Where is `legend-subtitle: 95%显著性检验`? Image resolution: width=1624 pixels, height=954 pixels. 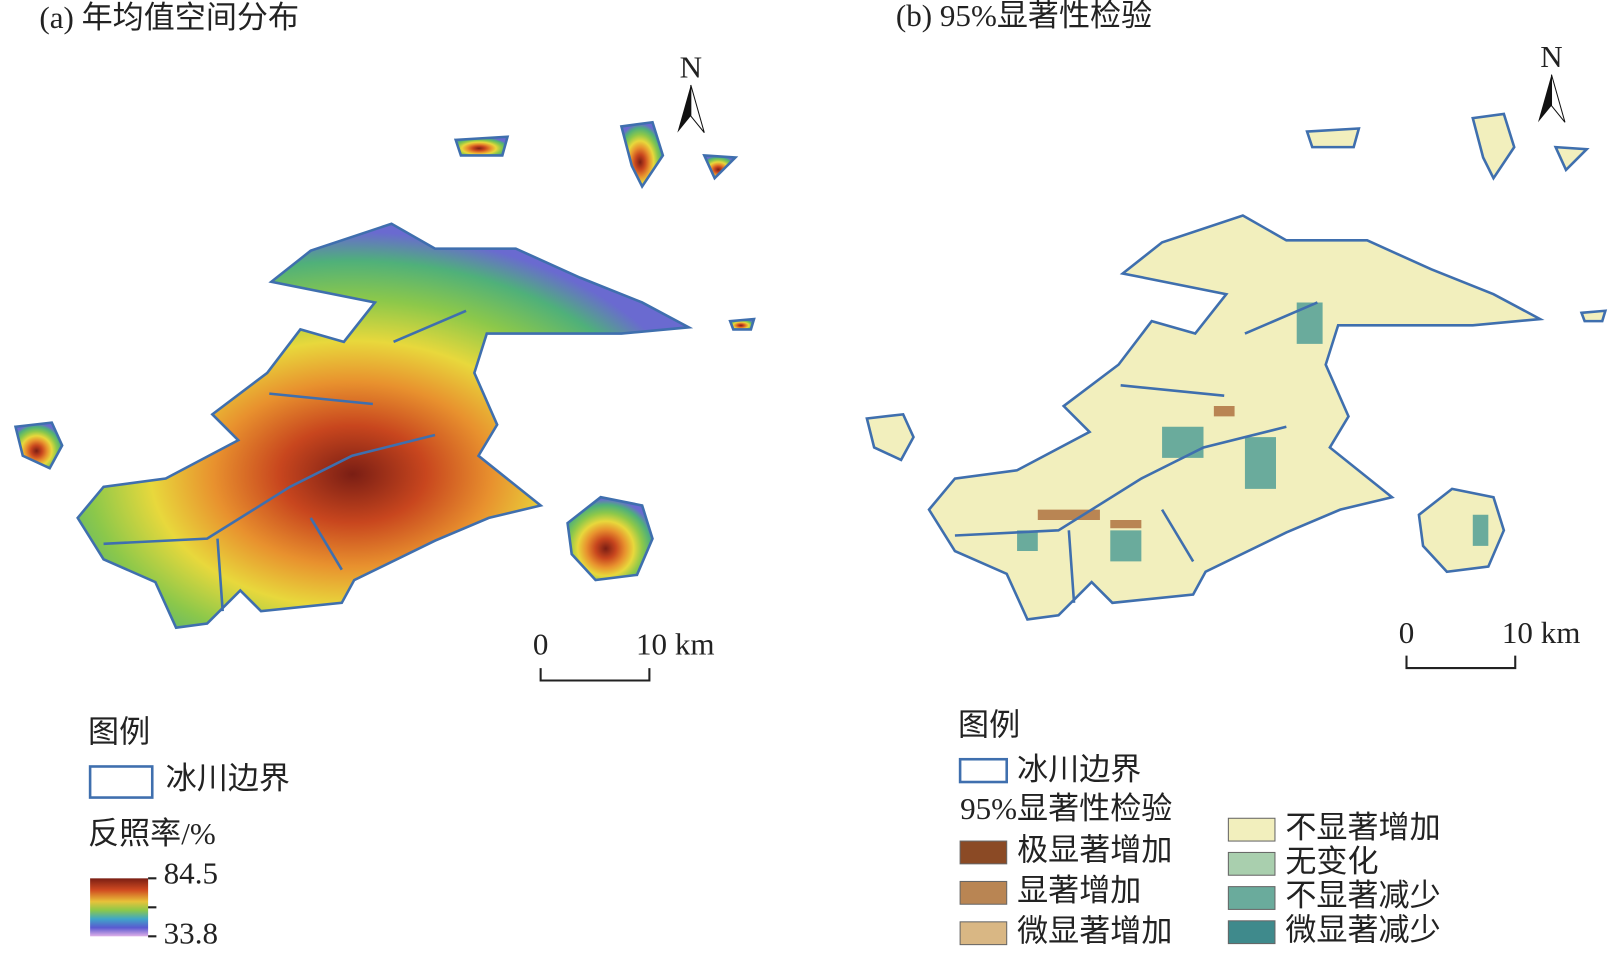
legend-subtitle: 95%显著性检验 is located at coordinates (1066, 808).